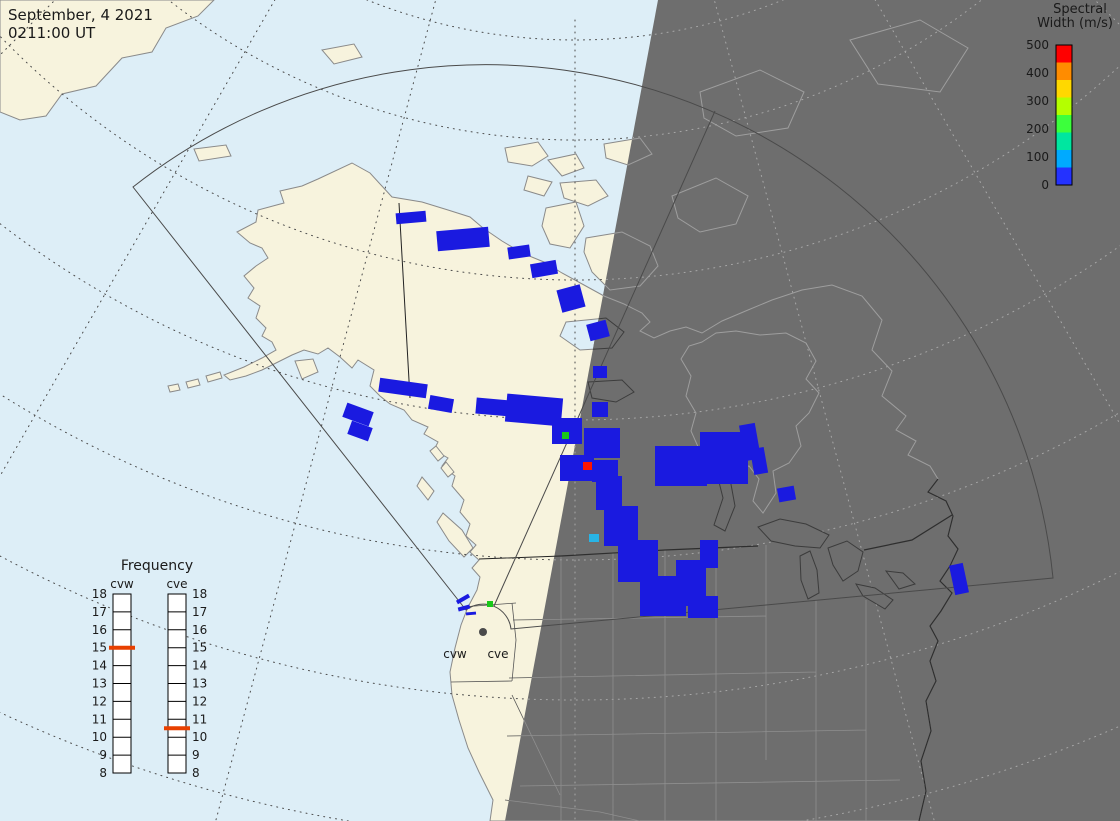 The height and width of the screenshot is (821, 1120). What do you see at coordinates (1037, 101) in the screenshot?
I see `legend-tick-label: 300` at bounding box center [1037, 101].